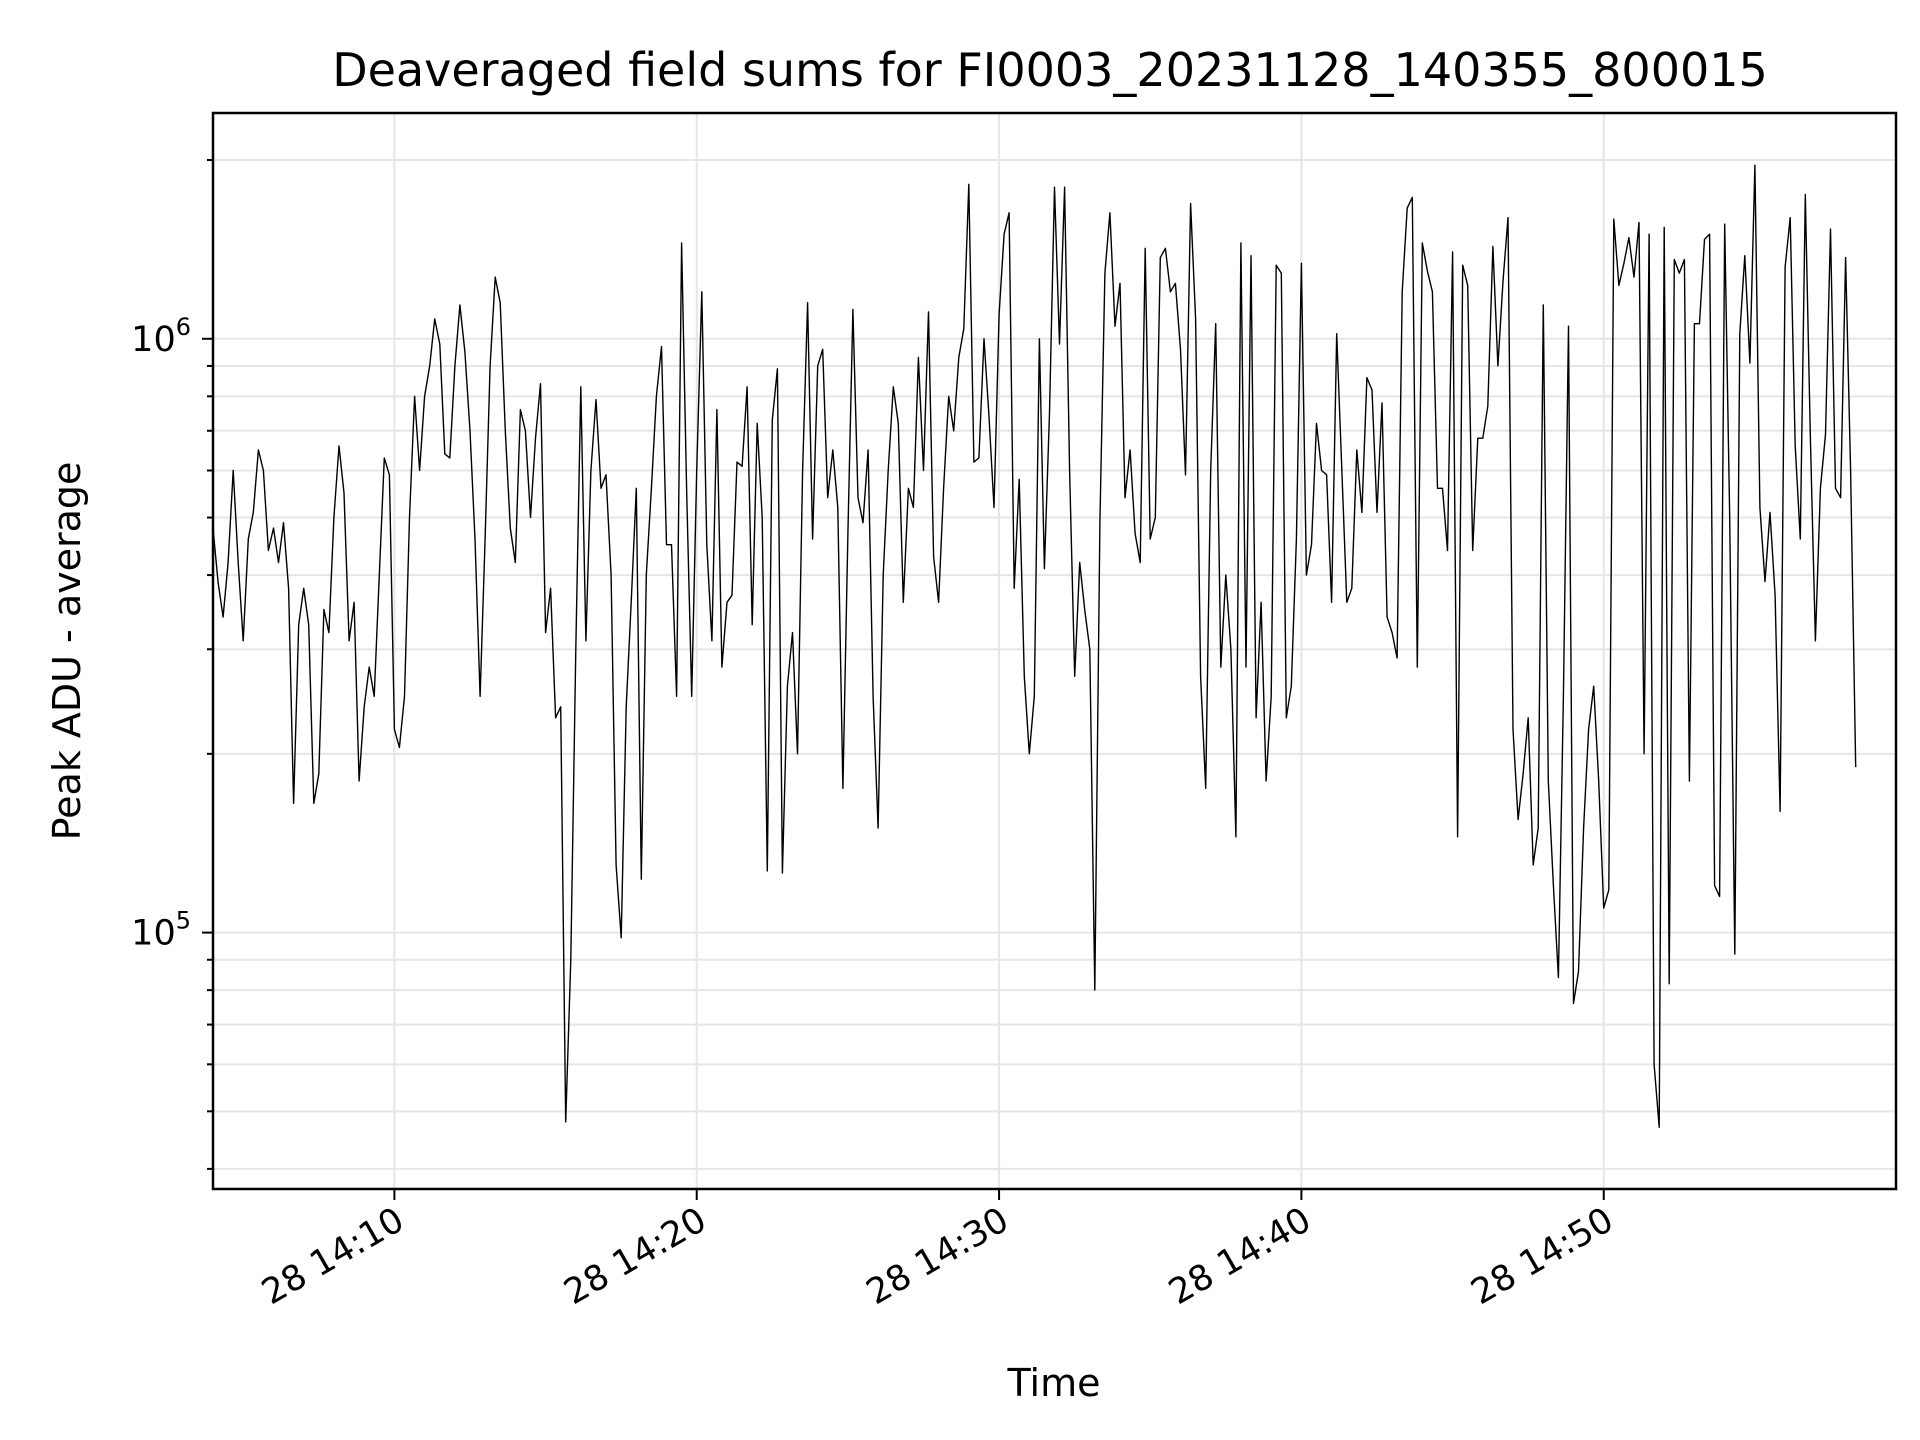 The width and height of the screenshot is (1920, 1440). Describe the element at coordinates (636, 1256) in the screenshot. I see `x-tick-label: 28 14:20` at that location.